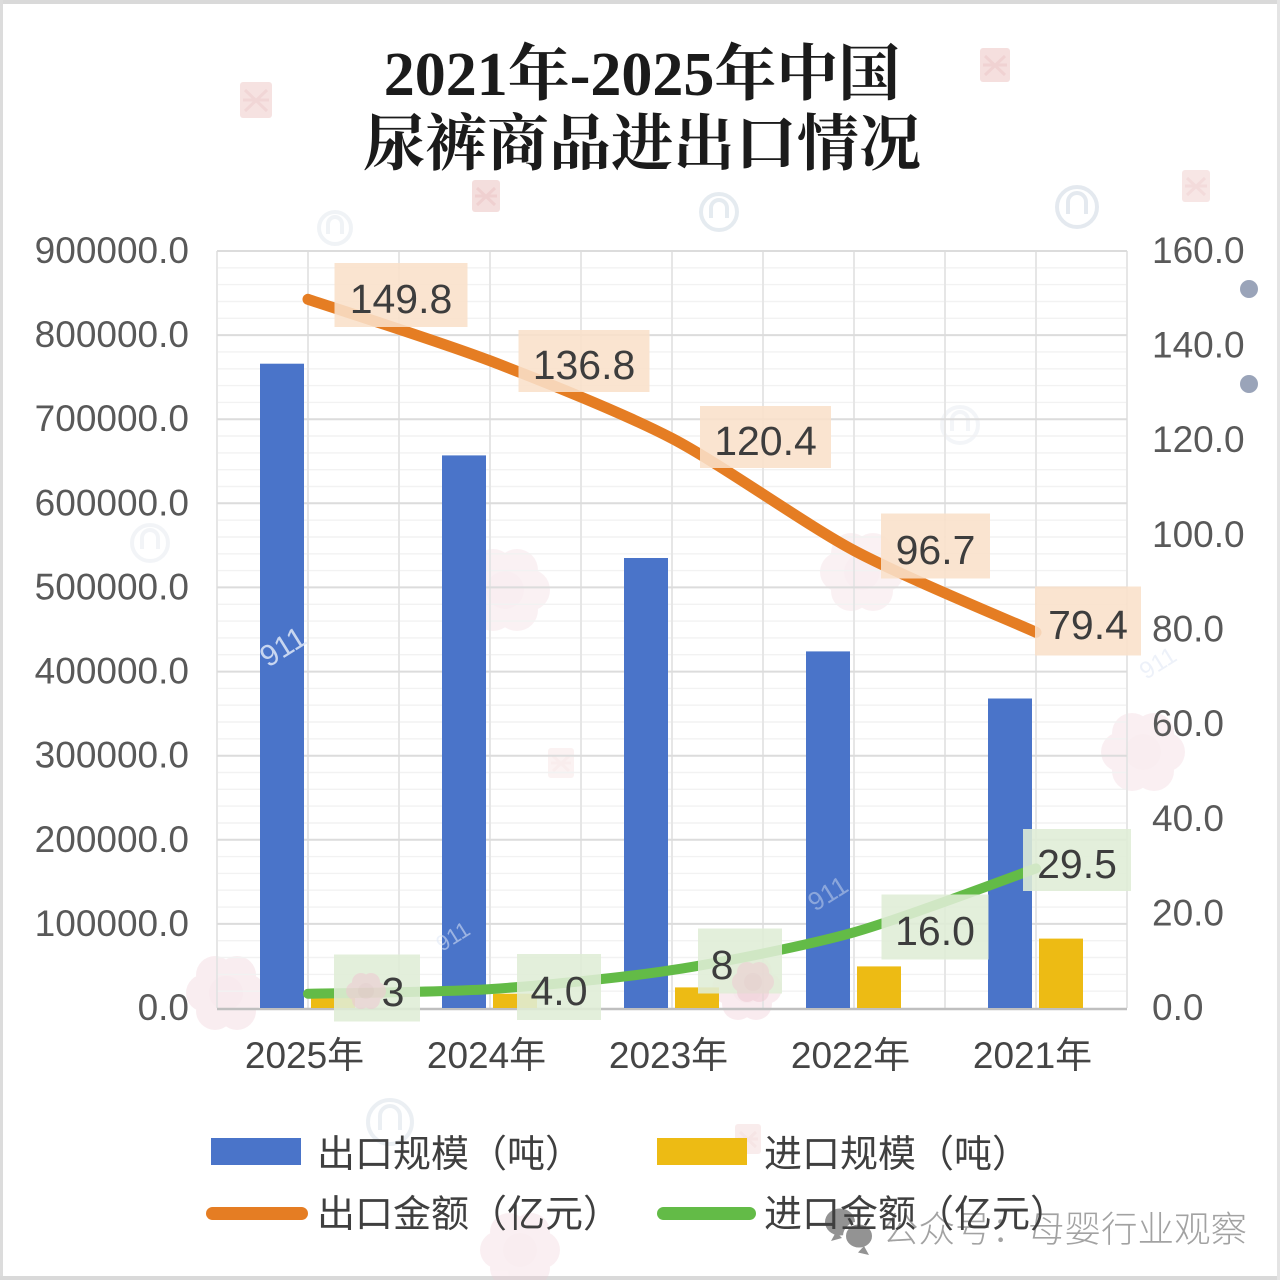 Image resolution: width=1280 pixels, height=1280 pixels. What do you see at coordinates (935, 931) in the screenshot?
I see `svg-text: 16.0` at bounding box center [935, 931].